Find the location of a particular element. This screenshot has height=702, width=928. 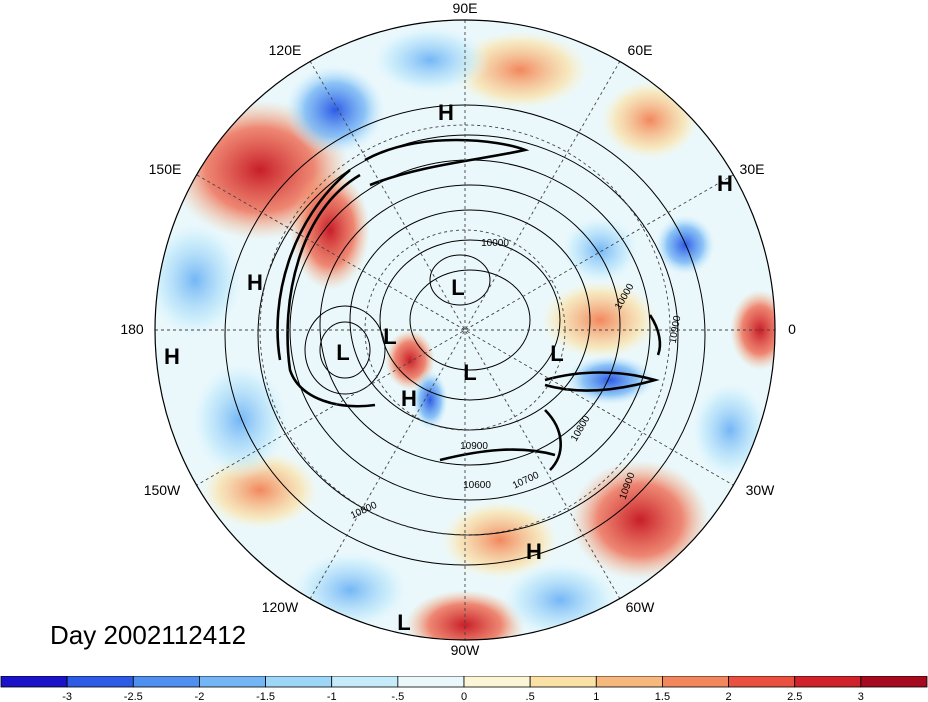

colorbar-tick-label: 2 is located at coordinates (729, 696).